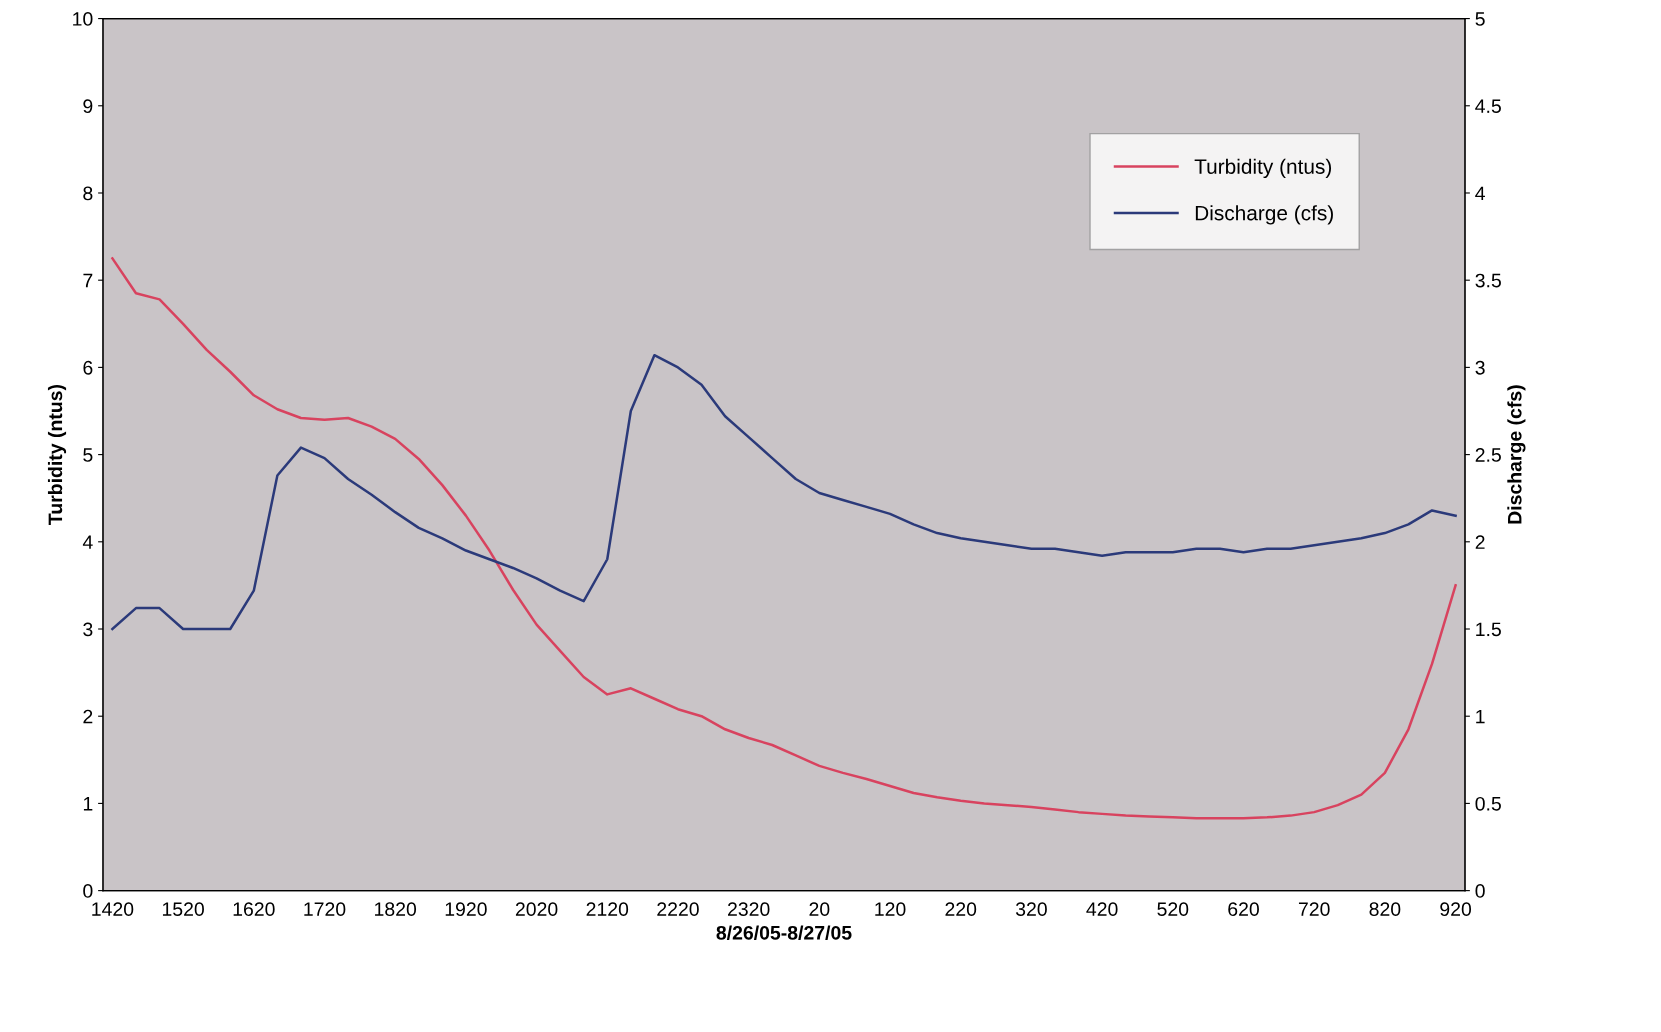  I want to click on y-tick-label: 3, so click(88, 629).